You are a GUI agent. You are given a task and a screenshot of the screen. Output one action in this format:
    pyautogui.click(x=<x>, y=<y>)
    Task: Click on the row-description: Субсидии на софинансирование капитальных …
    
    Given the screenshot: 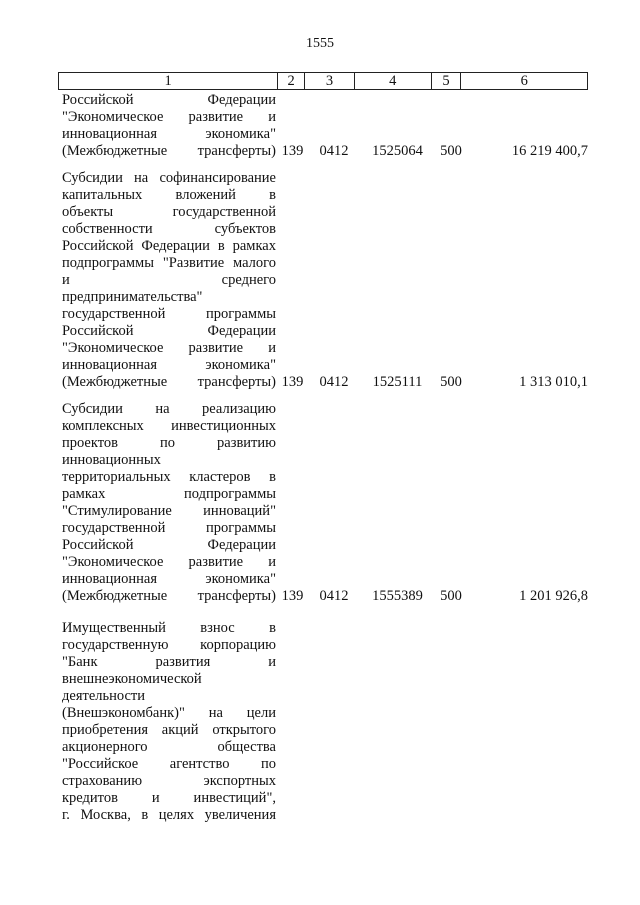 What is the action you would take?
    pyautogui.click(x=167, y=280)
    